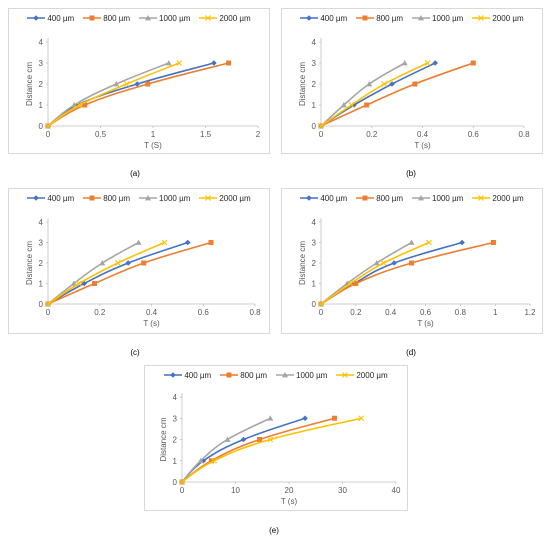 The width and height of the screenshot is (550, 542). Describe the element at coordinates (314, 284) in the screenshot. I see `y-tick-label: 1` at that location.